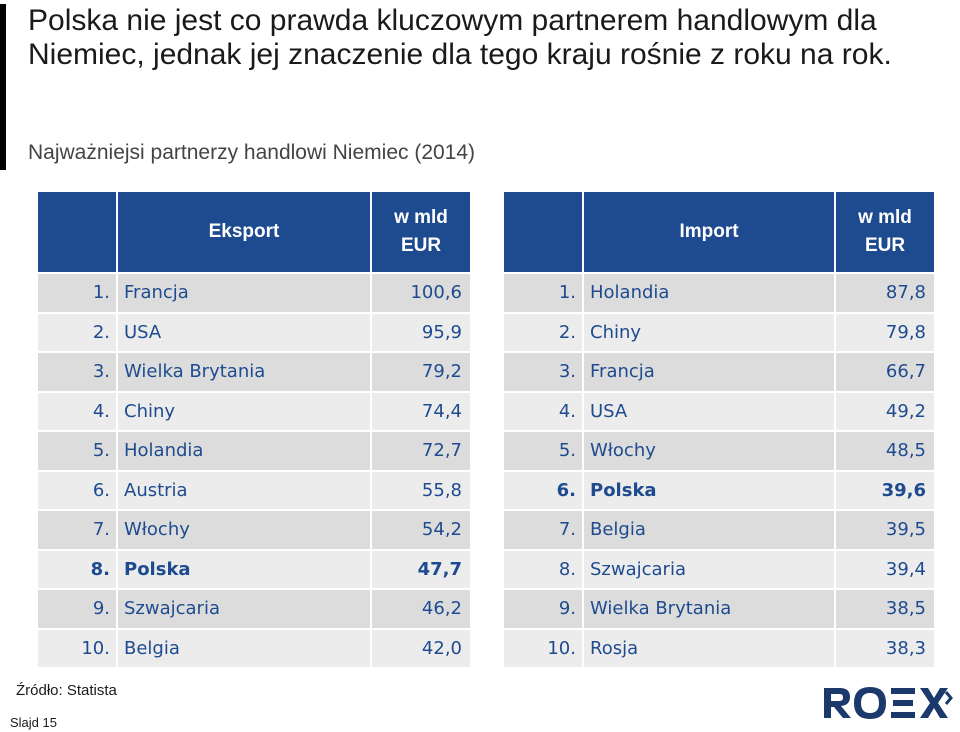  Describe the element at coordinates (709, 609) in the screenshot. I see `import-country-cell: Wielka Brytania` at that location.